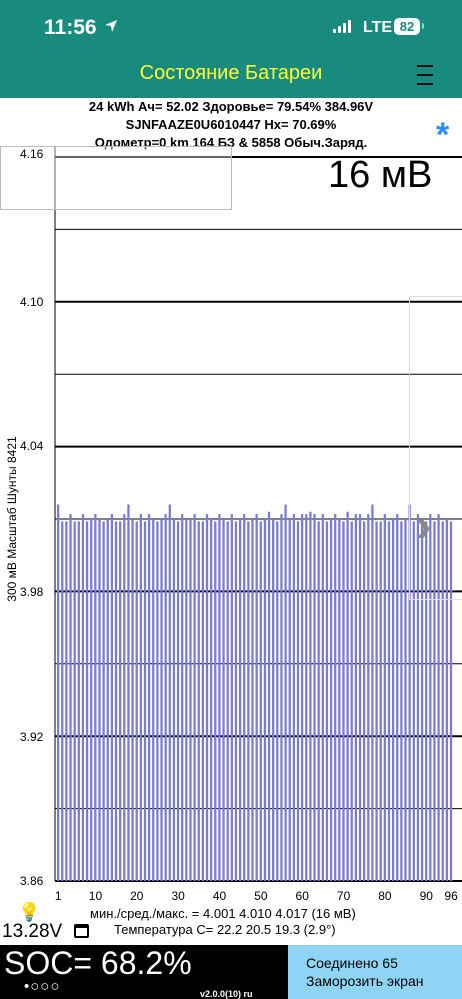 This screenshot has width=462, height=999. What do you see at coordinates (378, 27) in the screenshot?
I see `network-type: LTE` at bounding box center [378, 27].